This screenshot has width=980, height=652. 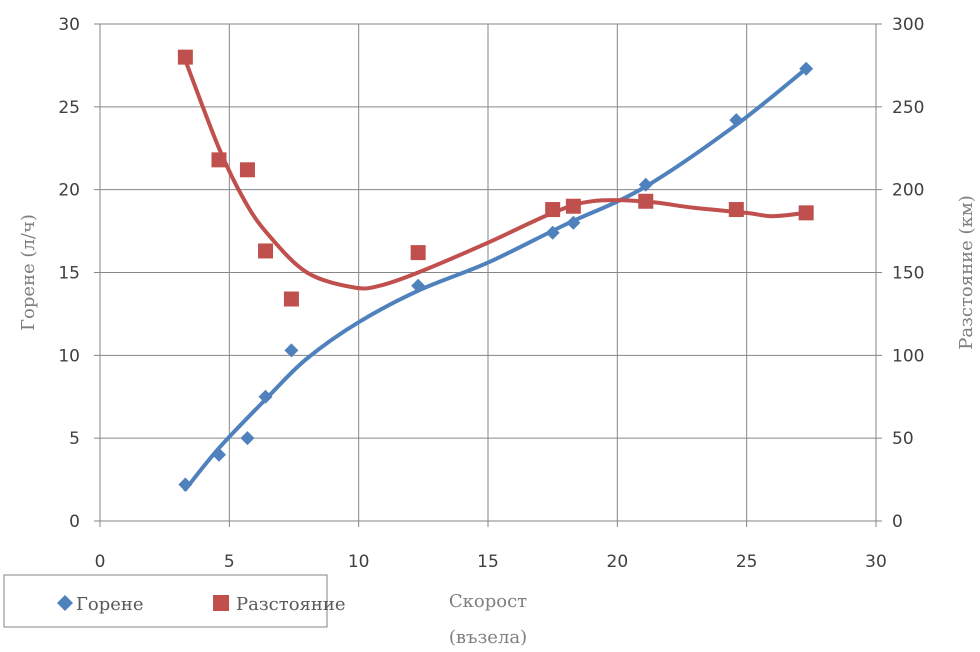 What do you see at coordinates (908, 274) in the screenshot?
I see `y-right-tick-label: 150` at bounding box center [908, 274].